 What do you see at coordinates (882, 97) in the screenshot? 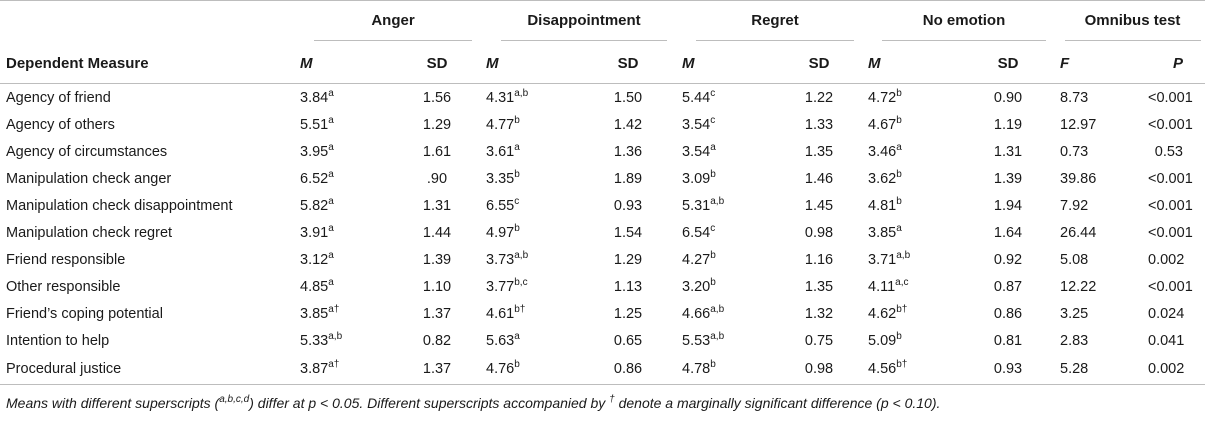
I see `cell-value: 4.72` at bounding box center [882, 97].